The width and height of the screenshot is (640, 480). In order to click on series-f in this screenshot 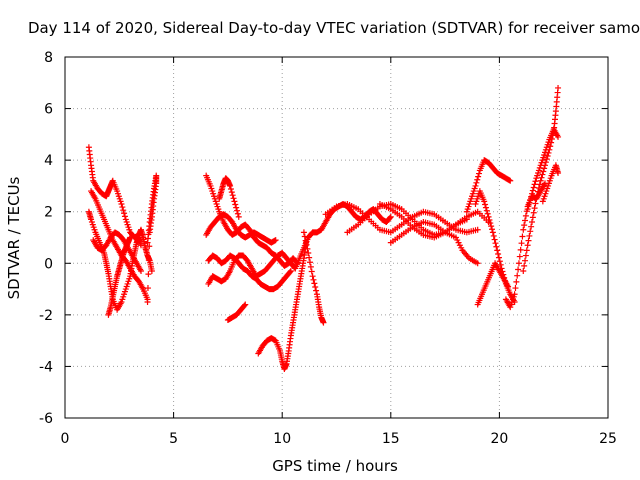, I will do `click(152, 238)`.